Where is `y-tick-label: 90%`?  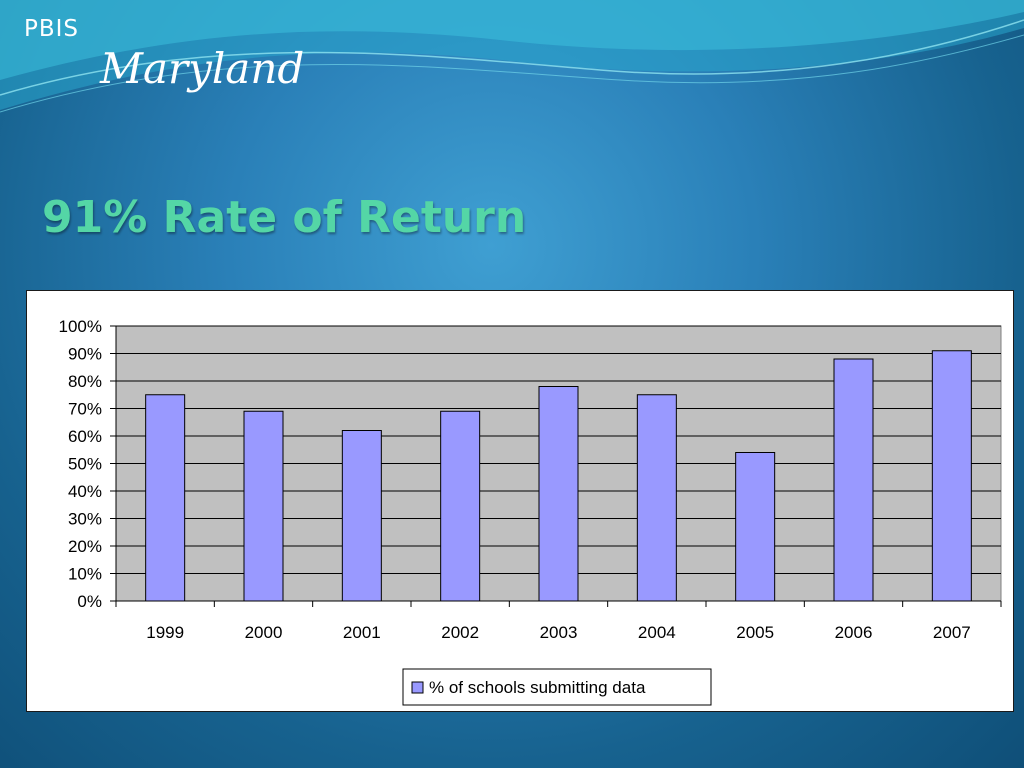 y-tick-label: 90% is located at coordinates (85, 354).